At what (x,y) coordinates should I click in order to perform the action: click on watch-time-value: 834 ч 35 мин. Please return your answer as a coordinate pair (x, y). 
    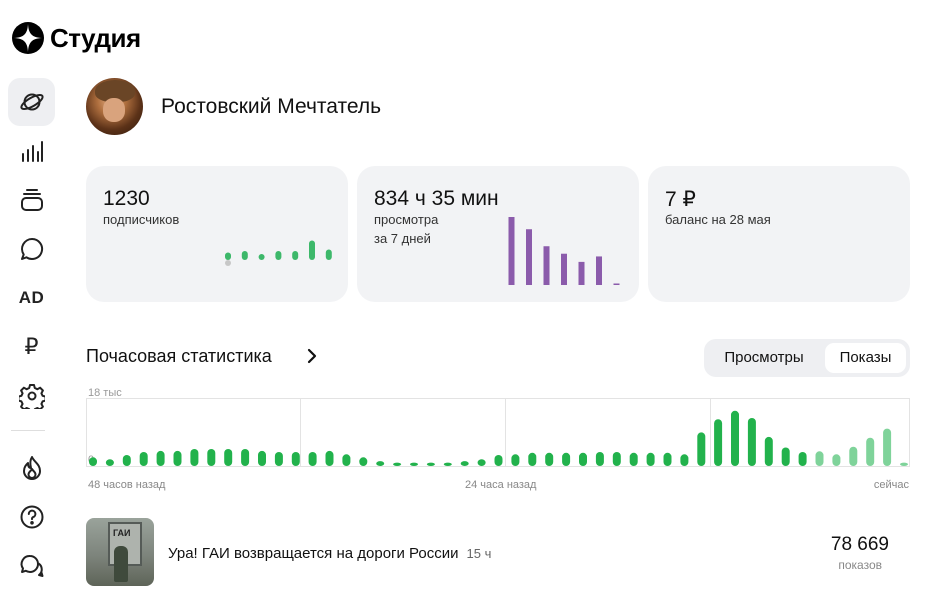
    Looking at the image, I should click on (436, 198).